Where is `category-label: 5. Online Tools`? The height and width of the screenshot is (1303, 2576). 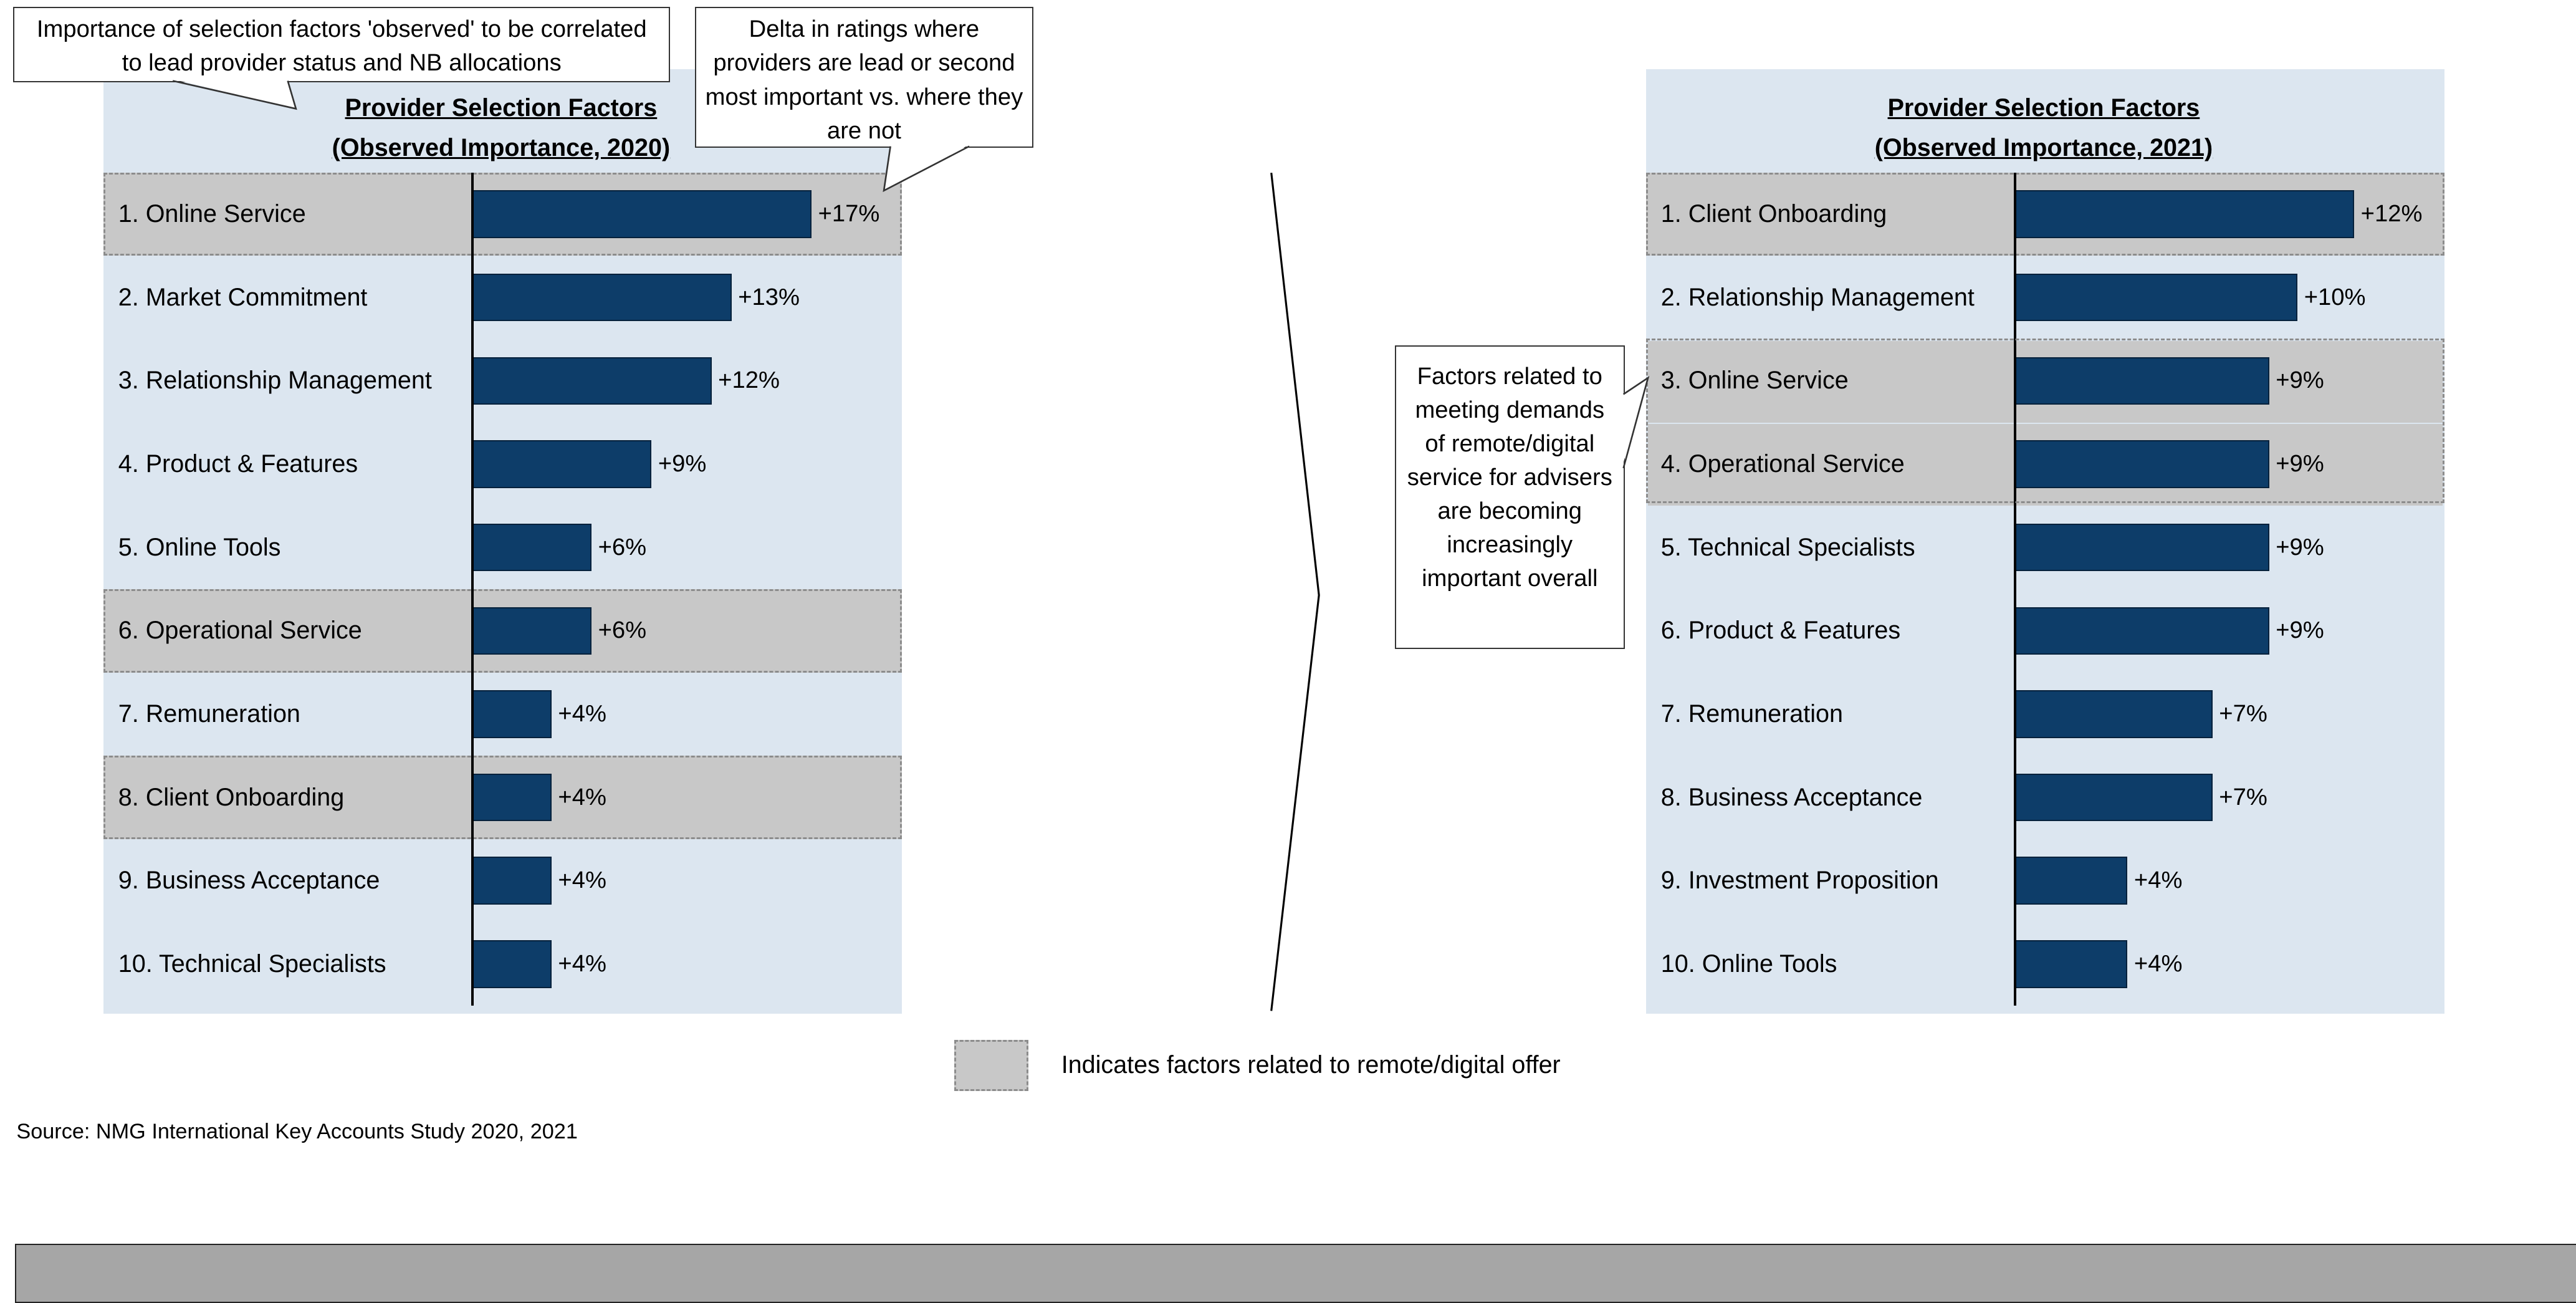
category-label: 5. Online Tools is located at coordinates (200, 547).